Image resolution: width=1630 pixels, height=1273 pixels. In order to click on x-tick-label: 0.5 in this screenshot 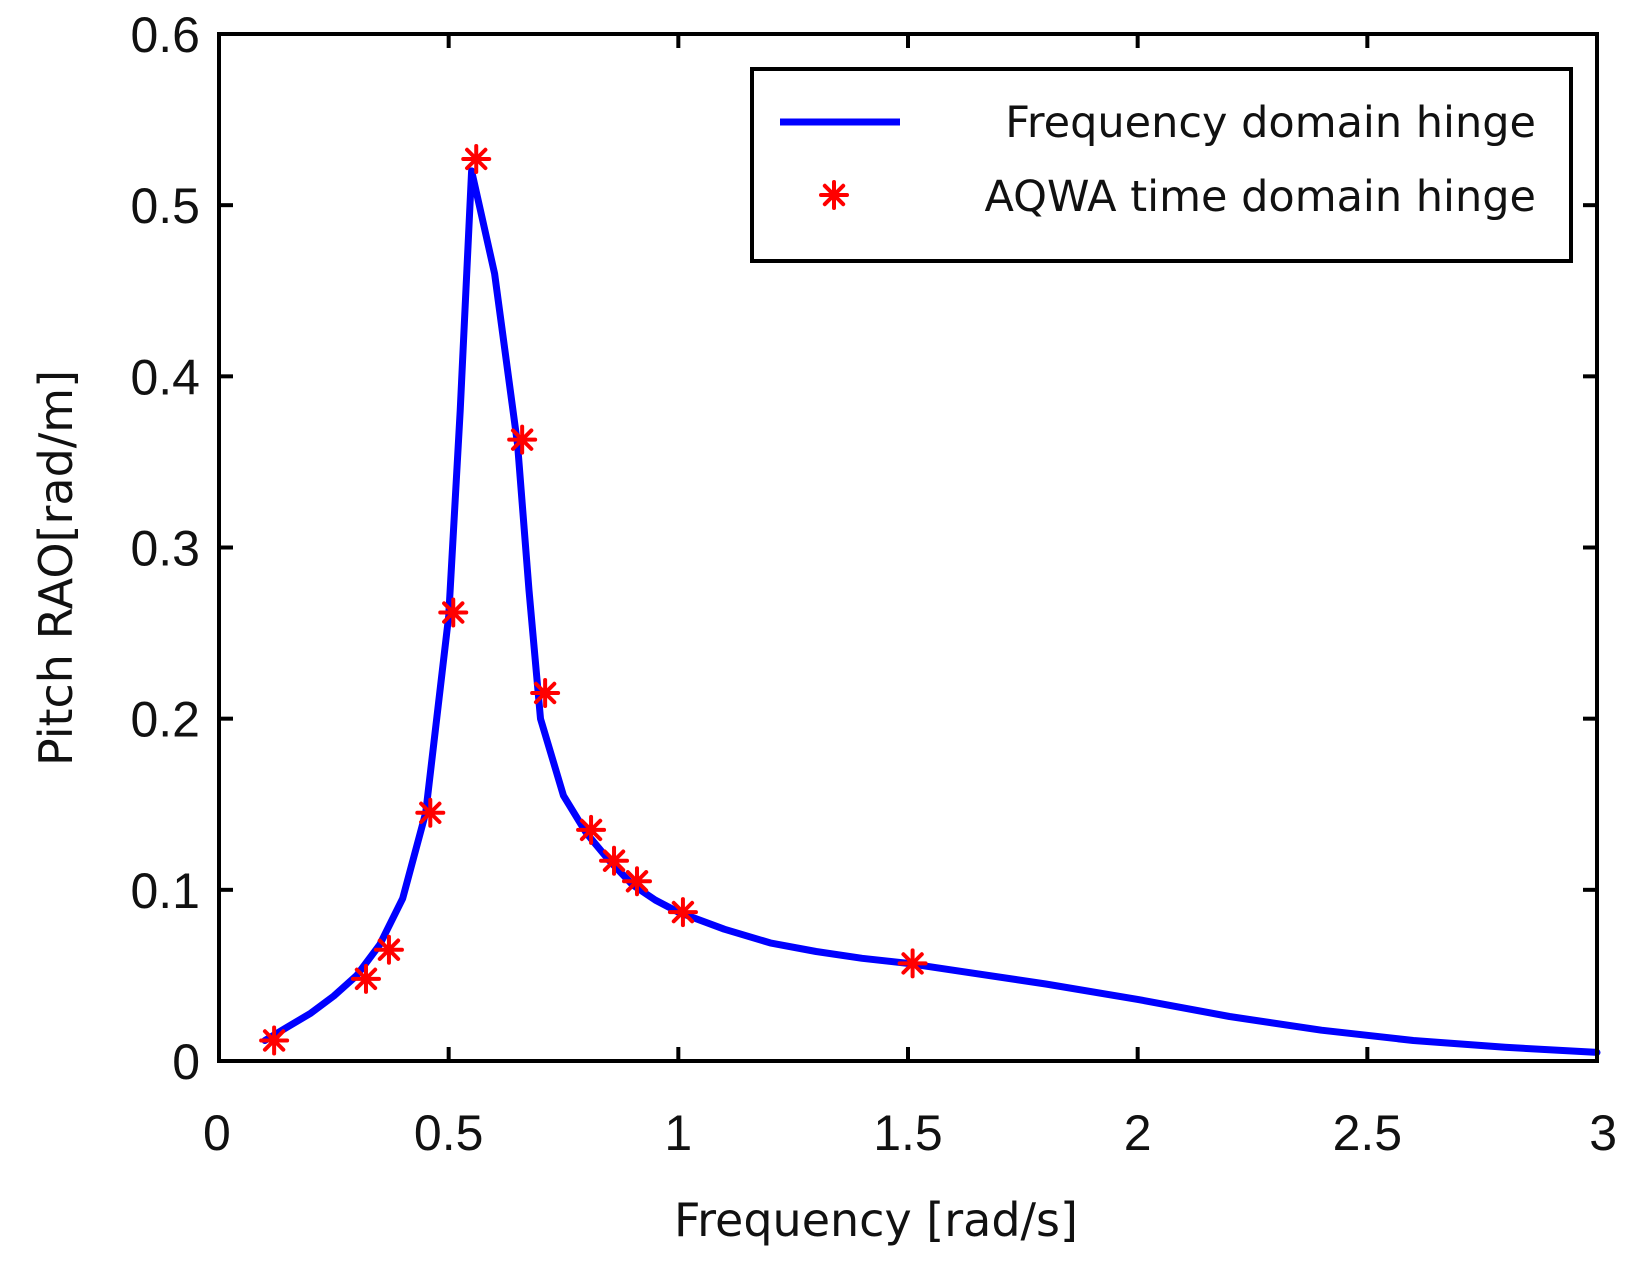, I will do `click(449, 1133)`.